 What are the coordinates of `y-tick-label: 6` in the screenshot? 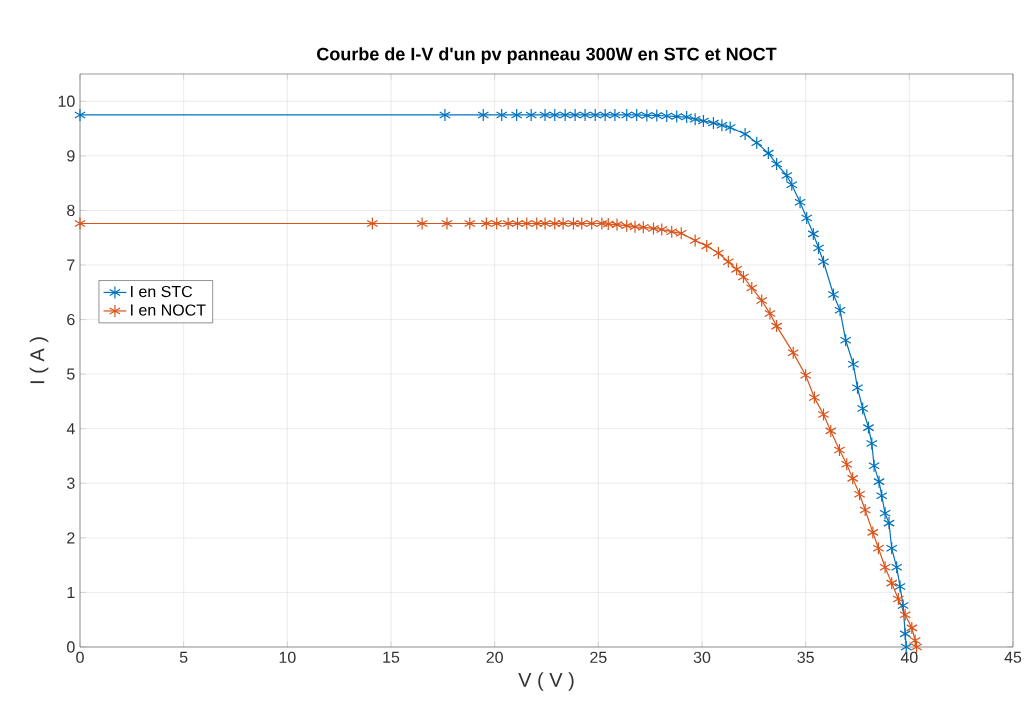 It's located at (71, 319).